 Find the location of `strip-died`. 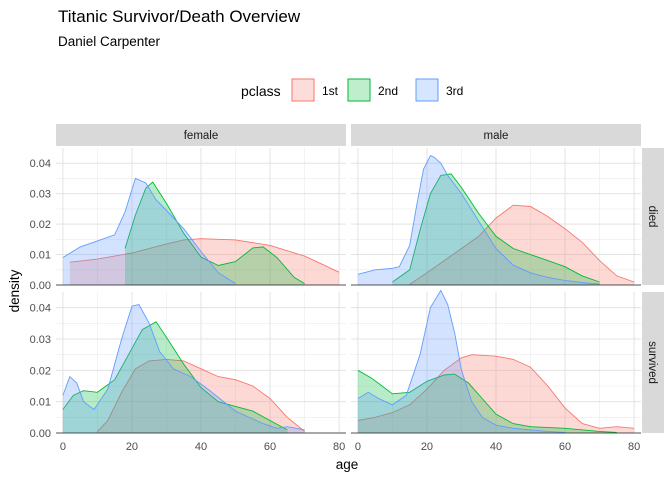

strip-died is located at coordinates (653, 216).